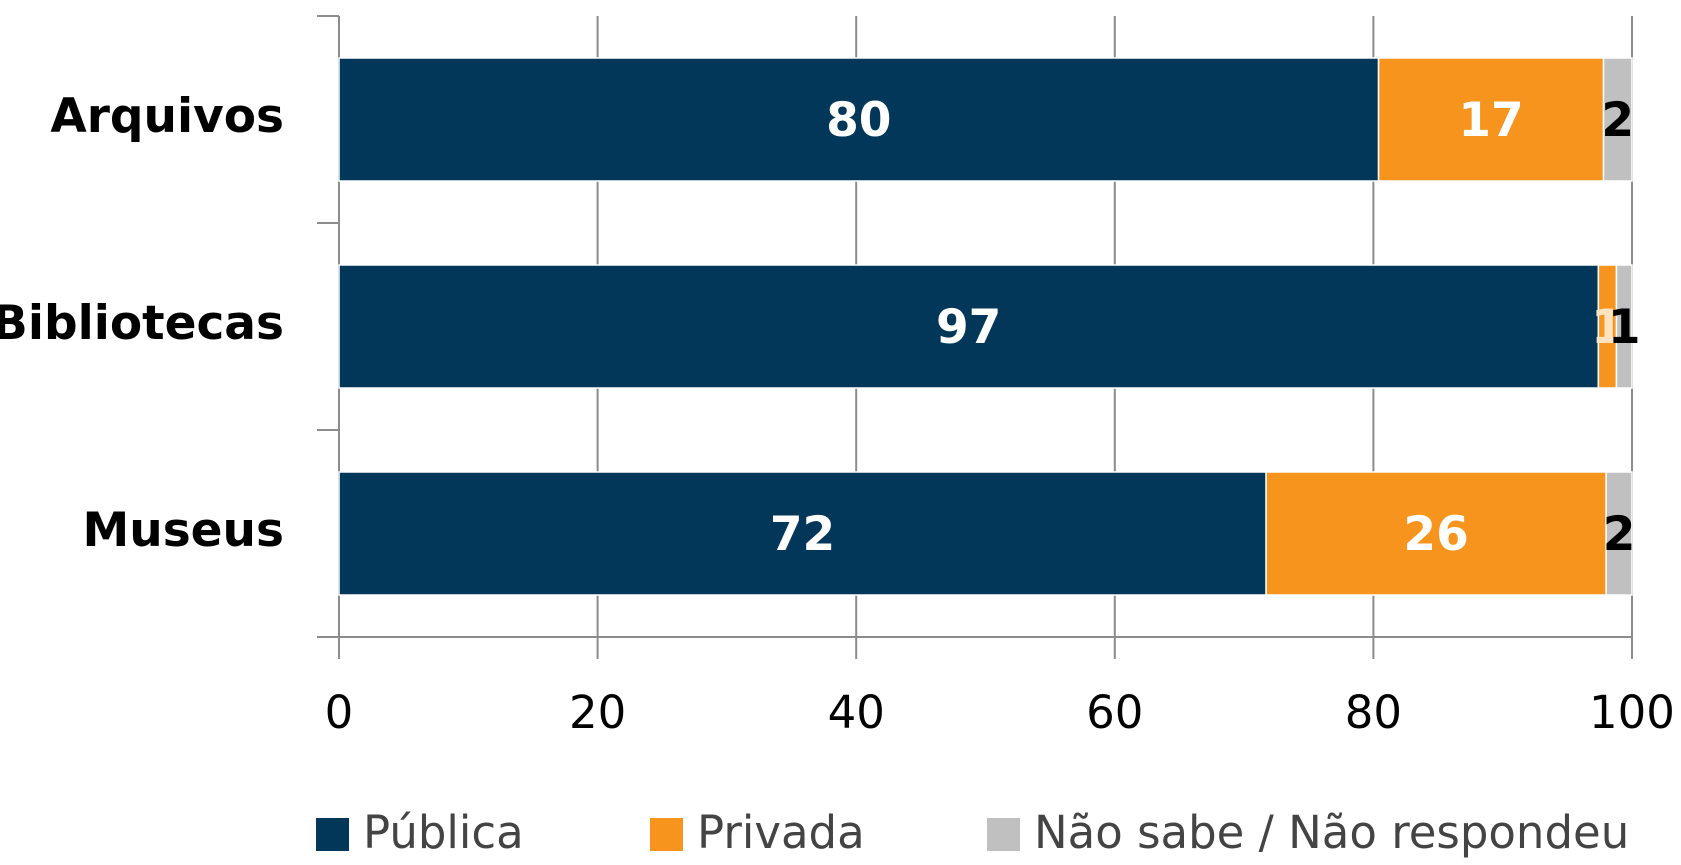 The image size is (1681, 865). I want to click on x-tick-label: 80, so click(1373, 712).